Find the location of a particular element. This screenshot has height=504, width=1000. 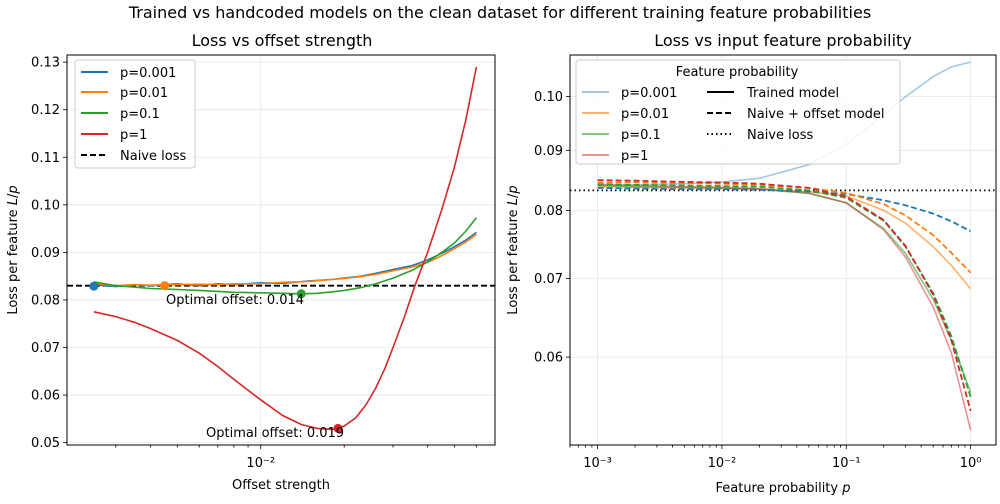

right-chart-title: Loss vs input feature probability is located at coordinates (783, 40).